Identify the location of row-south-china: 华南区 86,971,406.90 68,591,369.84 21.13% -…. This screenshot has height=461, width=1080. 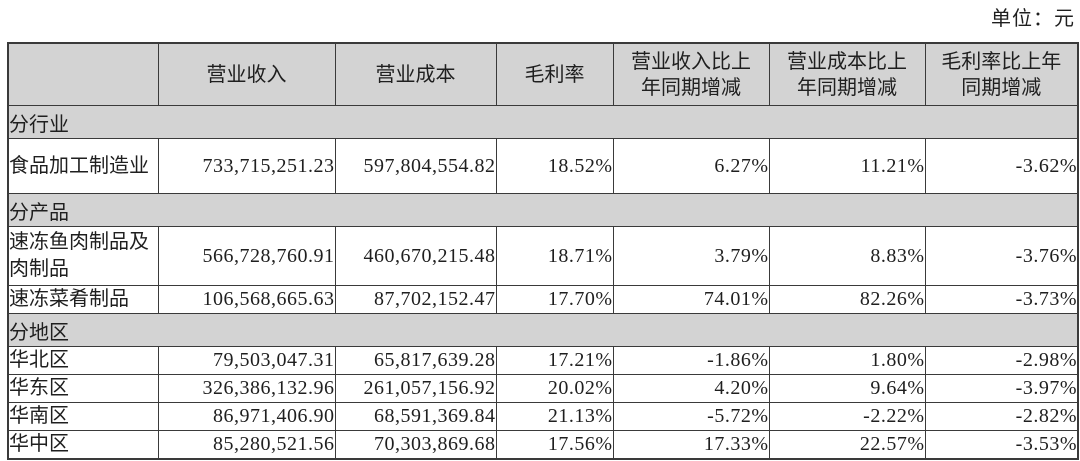
(543, 416).